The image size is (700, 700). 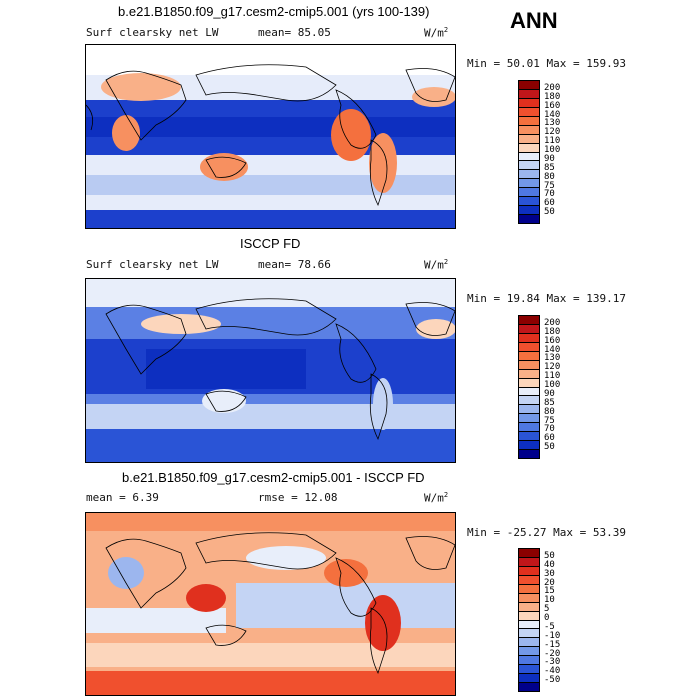 I want to click on colorbar-tick-label: 30, so click(x=549, y=573).